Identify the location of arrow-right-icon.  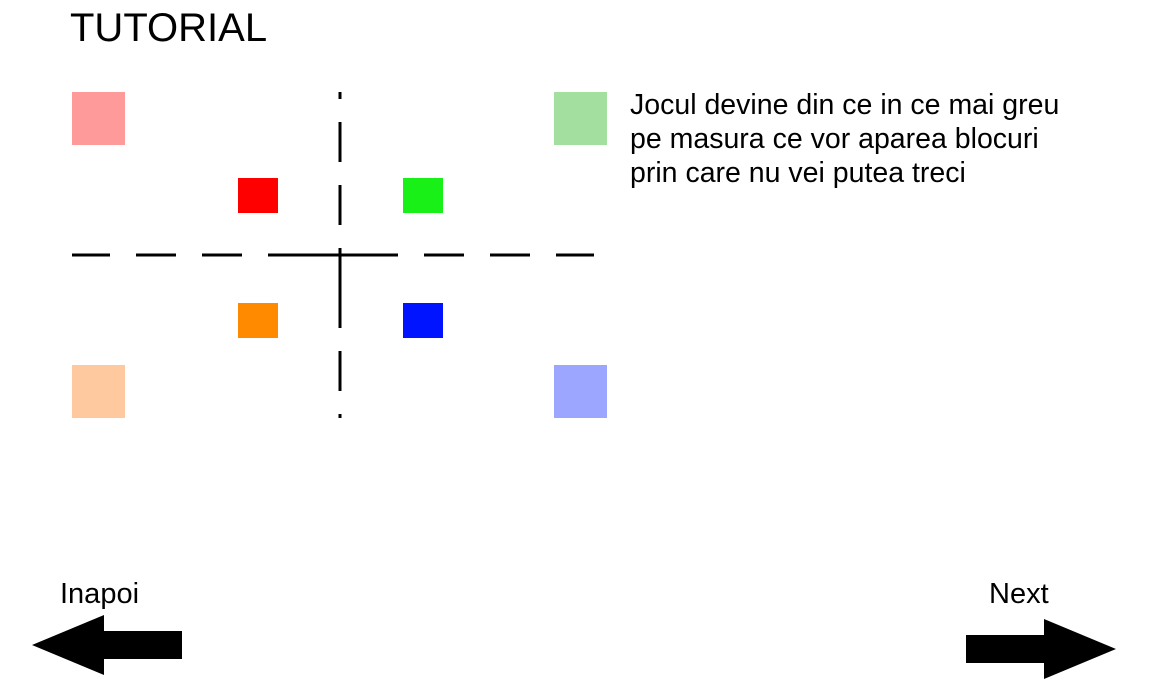
(1040, 649).